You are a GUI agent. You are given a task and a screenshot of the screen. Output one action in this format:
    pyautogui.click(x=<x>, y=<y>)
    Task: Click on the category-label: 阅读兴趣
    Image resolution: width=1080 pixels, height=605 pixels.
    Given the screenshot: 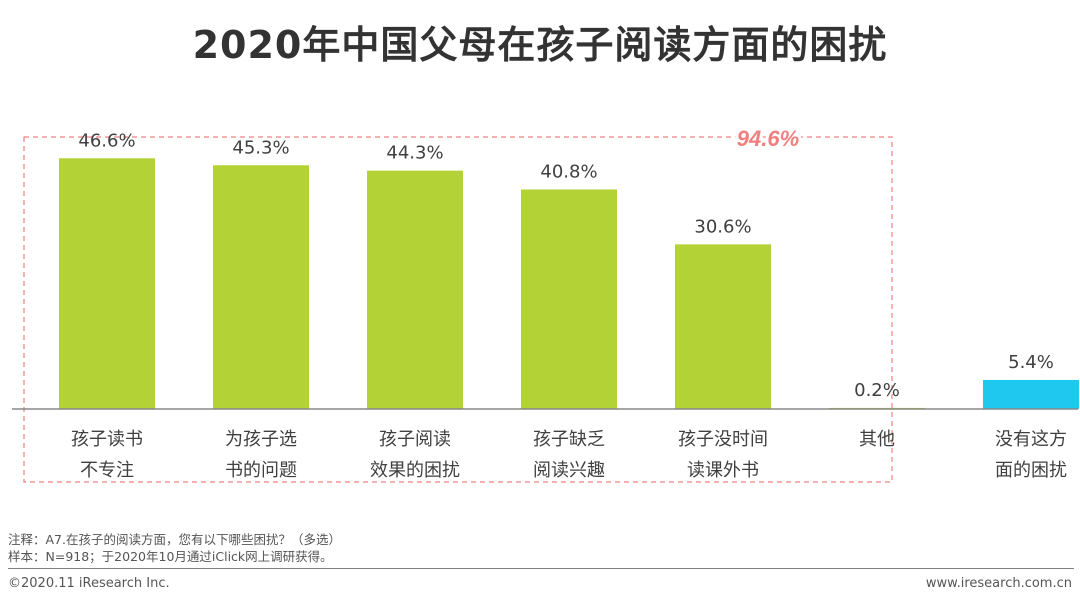 What is the action you would take?
    pyautogui.click(x=569, y=470)
    